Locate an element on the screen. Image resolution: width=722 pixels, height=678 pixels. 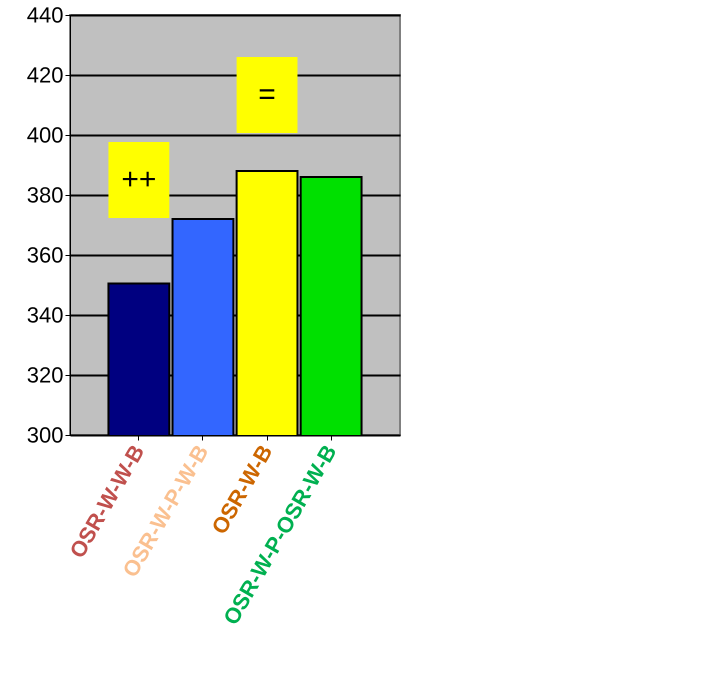
y-tick-label: 320 is located at coordinates (45, 375).